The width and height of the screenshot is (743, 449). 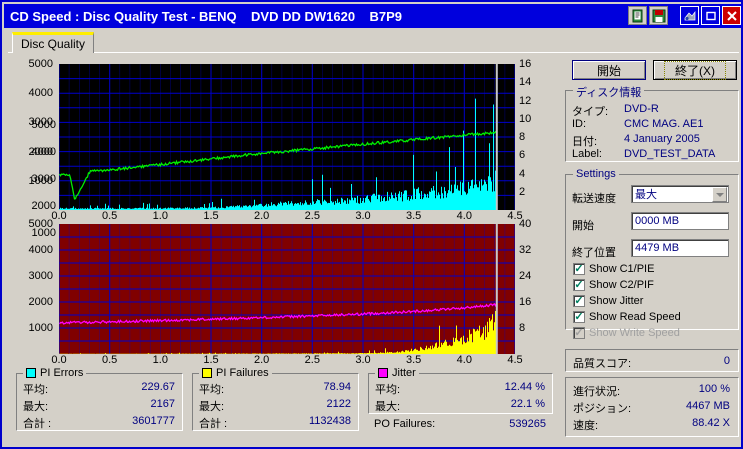 I want to click on progress-group: 進行状況: 100 % ポジション: 4467 MB 速度: 88.42 X, so click(x=652, y=407).